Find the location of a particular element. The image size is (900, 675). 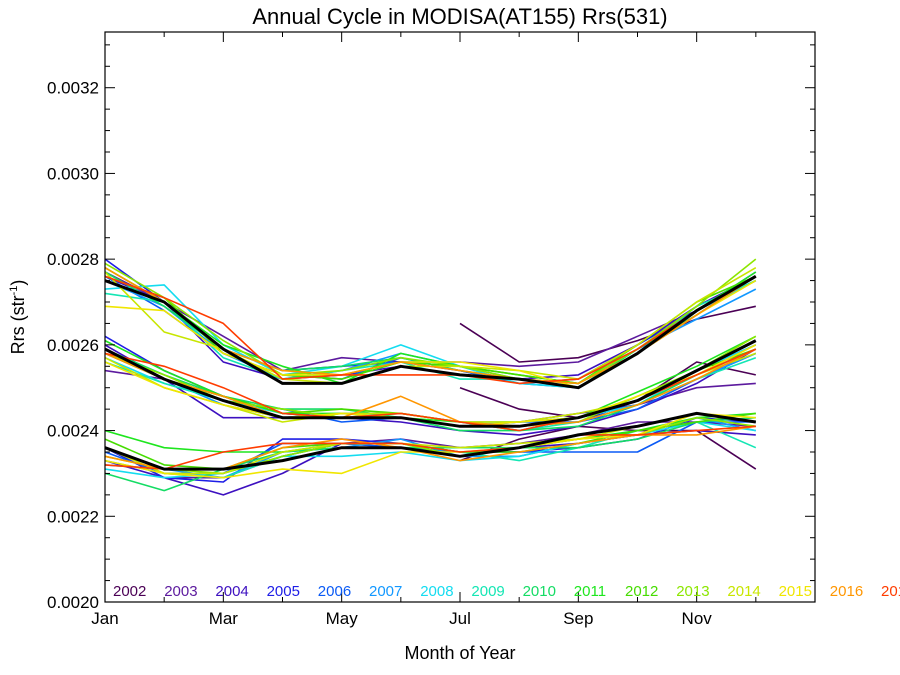

legend-item-2002: 2002 is located at coordinates (129, 591).